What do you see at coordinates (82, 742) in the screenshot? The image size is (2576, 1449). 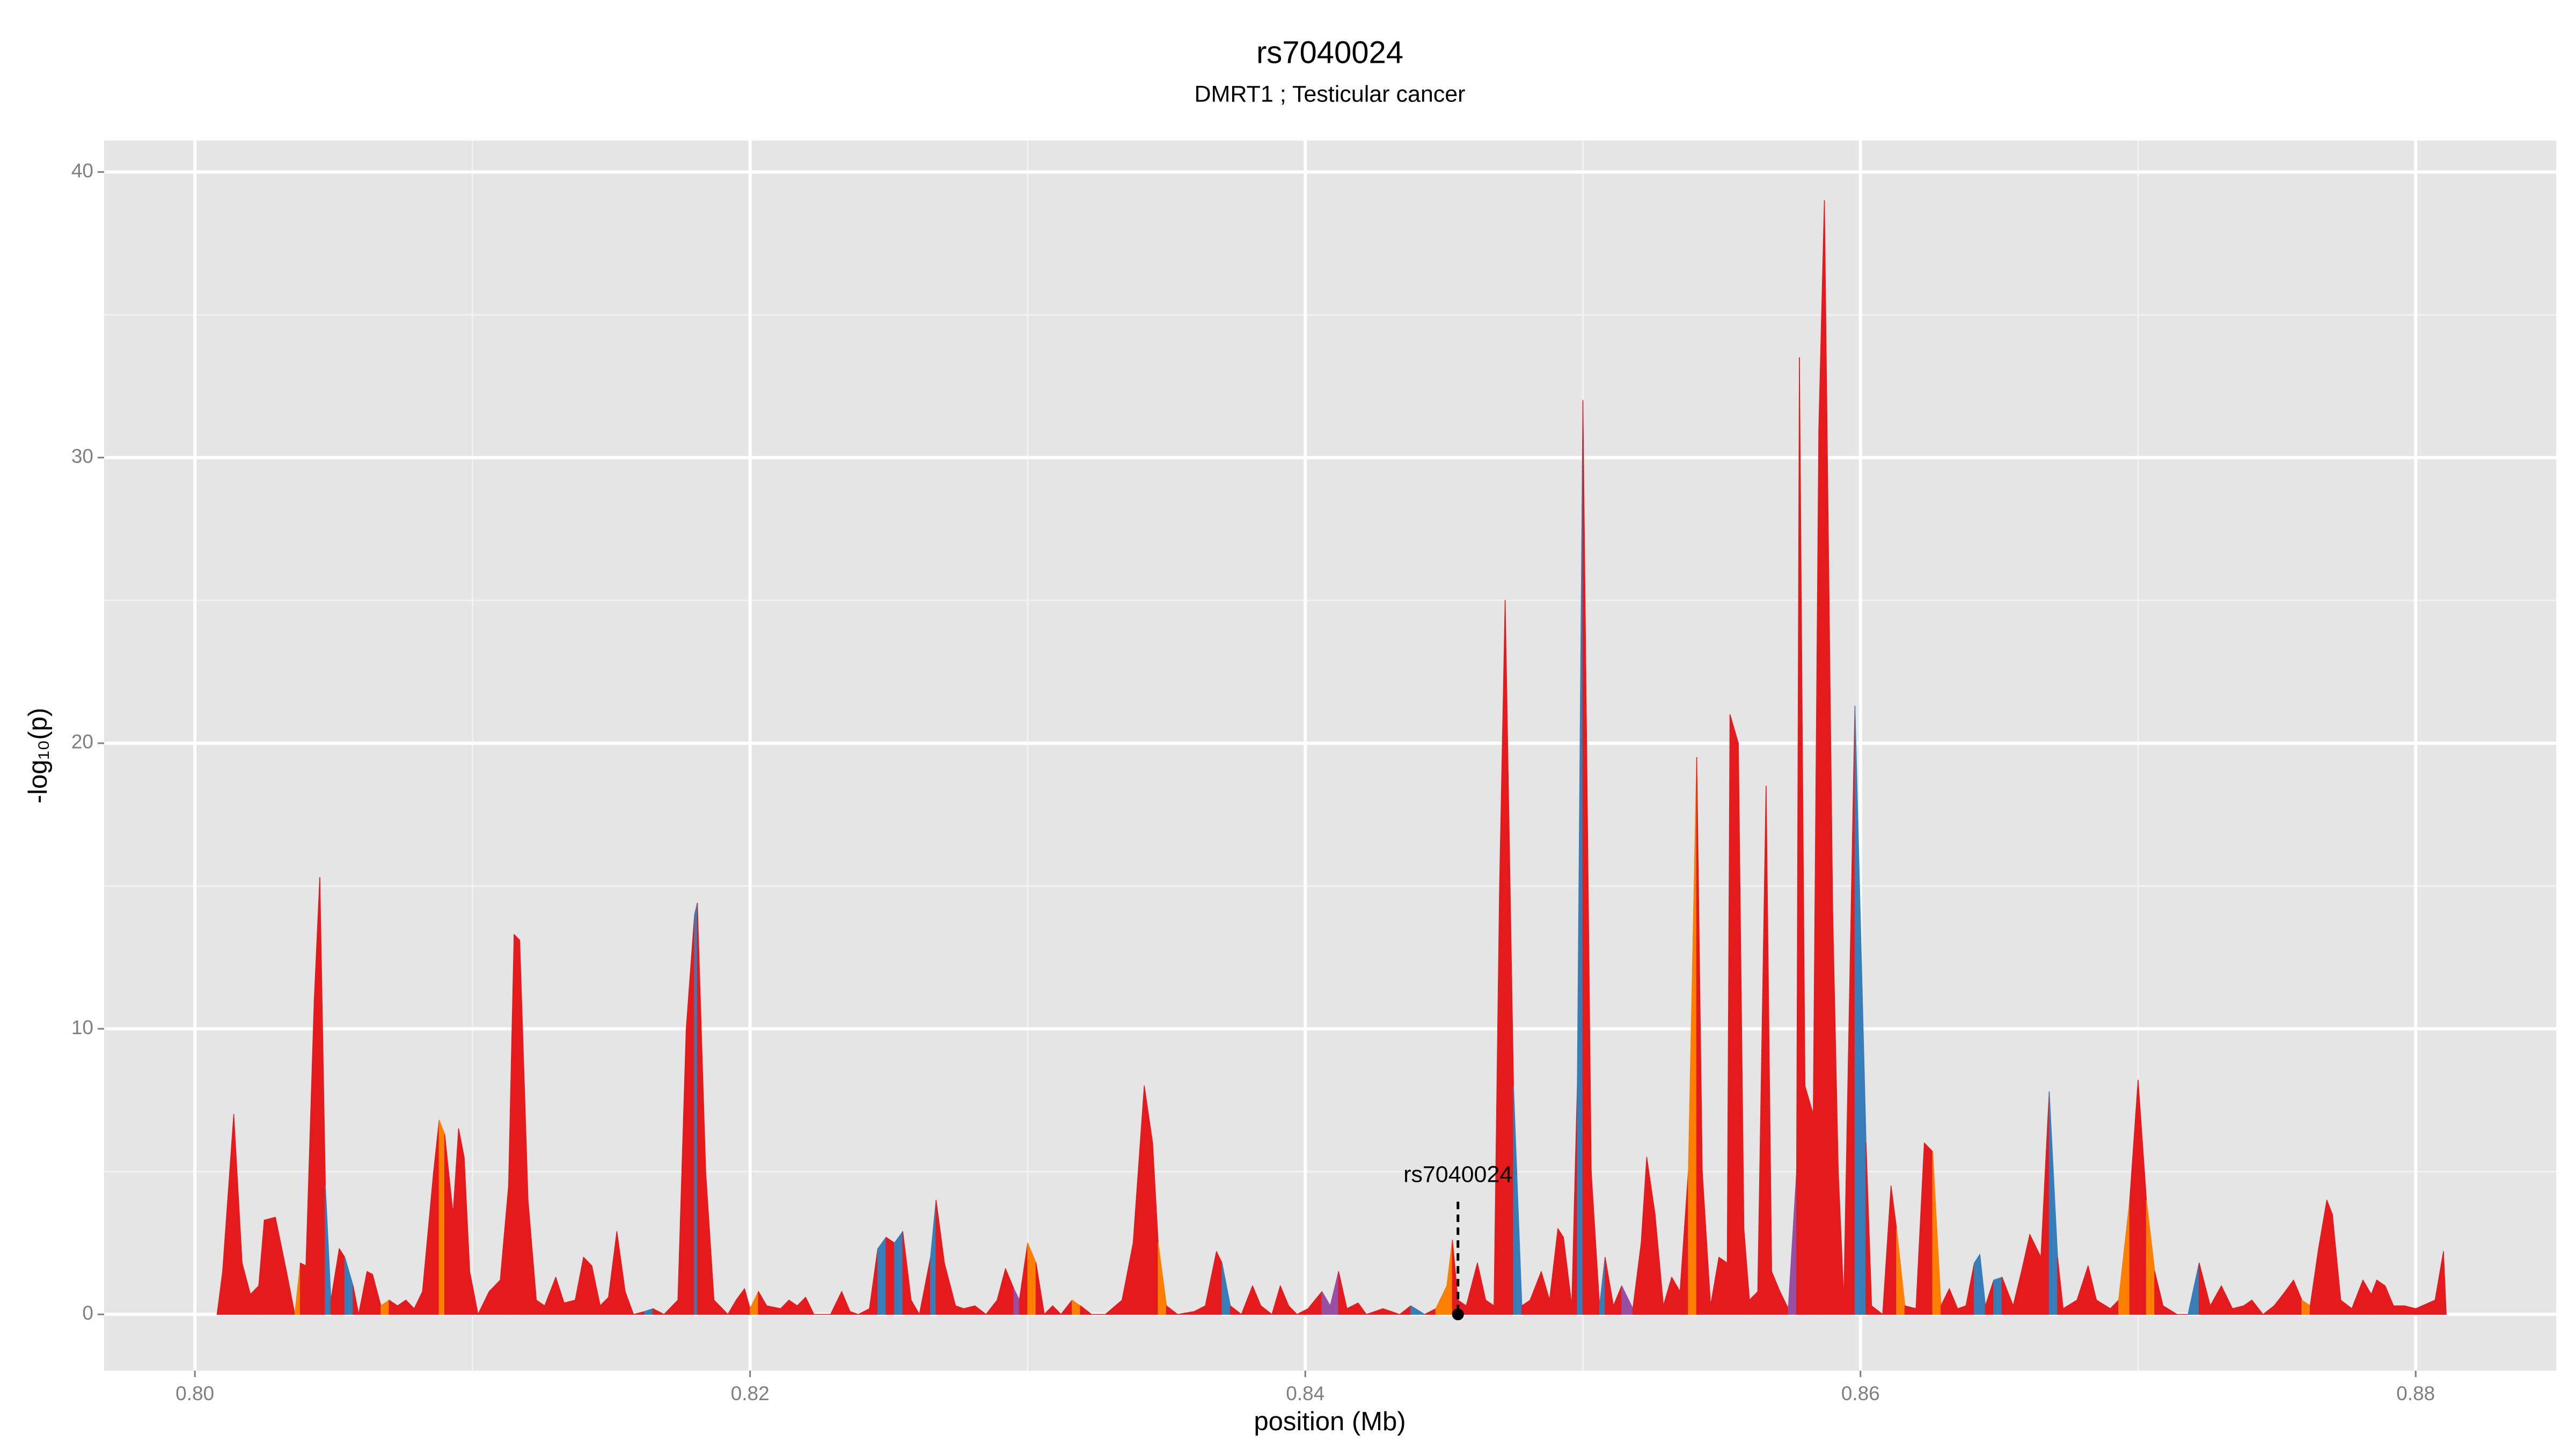 I see `y-tick-label: 20` at bounding box center [82, 742].